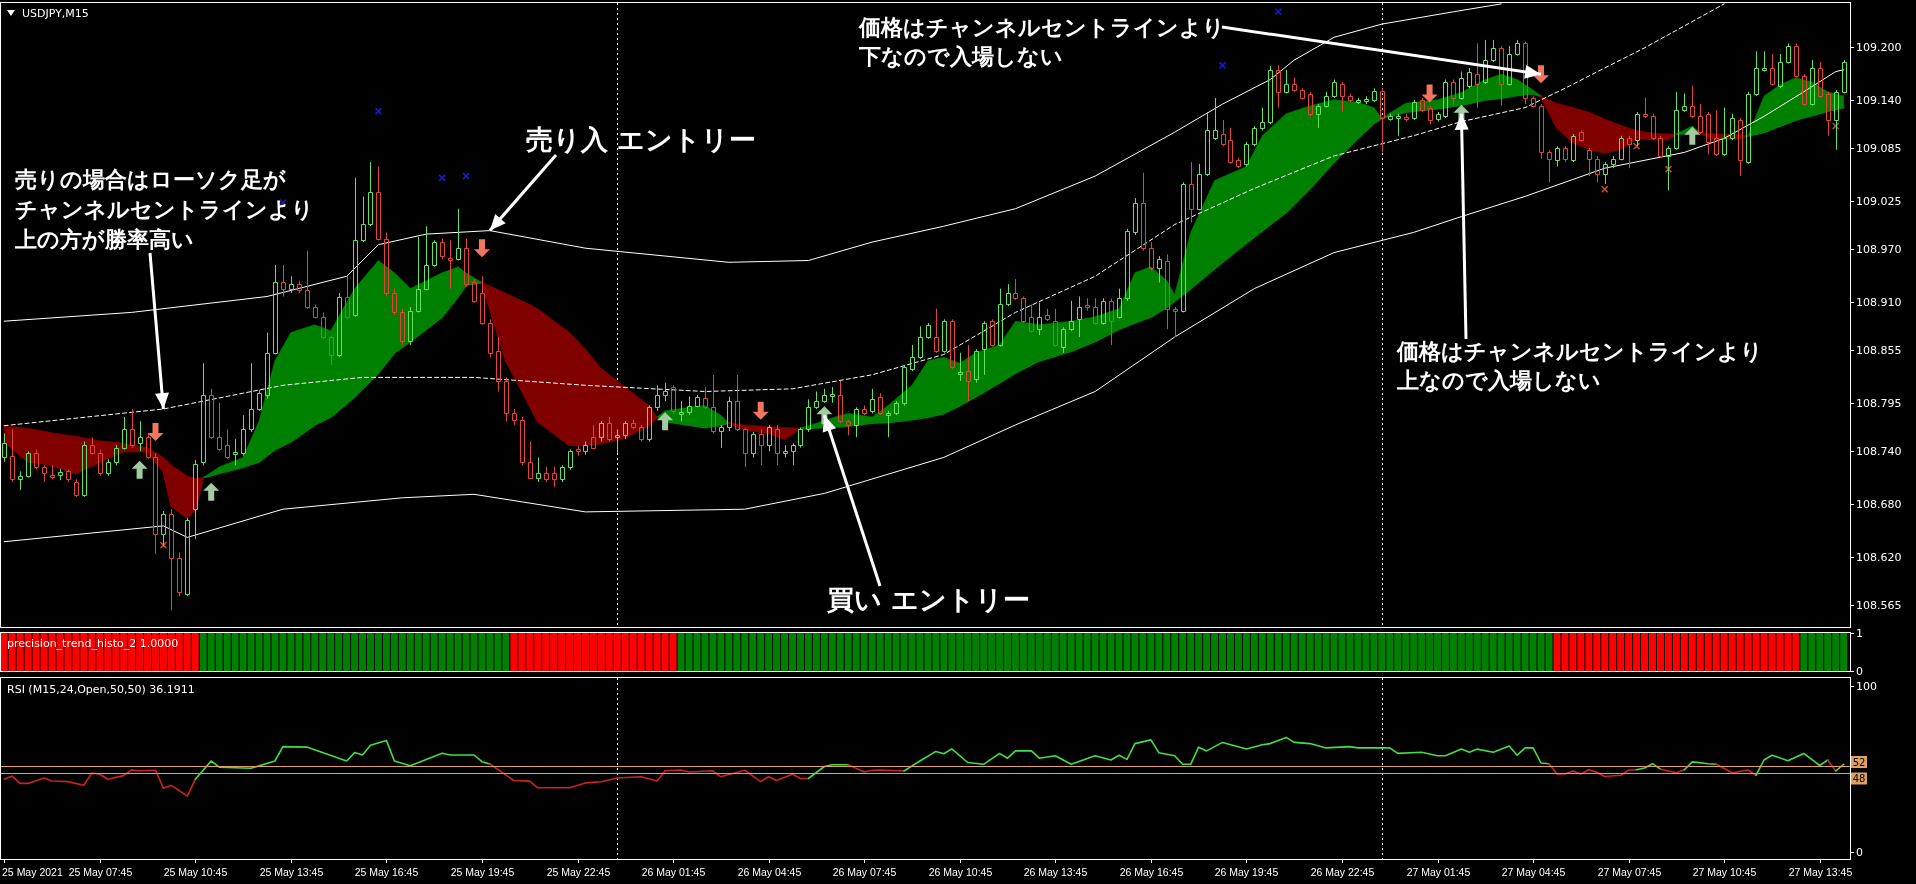 The height and width of the screenshot is (884, 1916). Describe the element at coordinates (1342, 872) in the screenshot. I see `x-tick-label: 26 May 22:45` at that location.